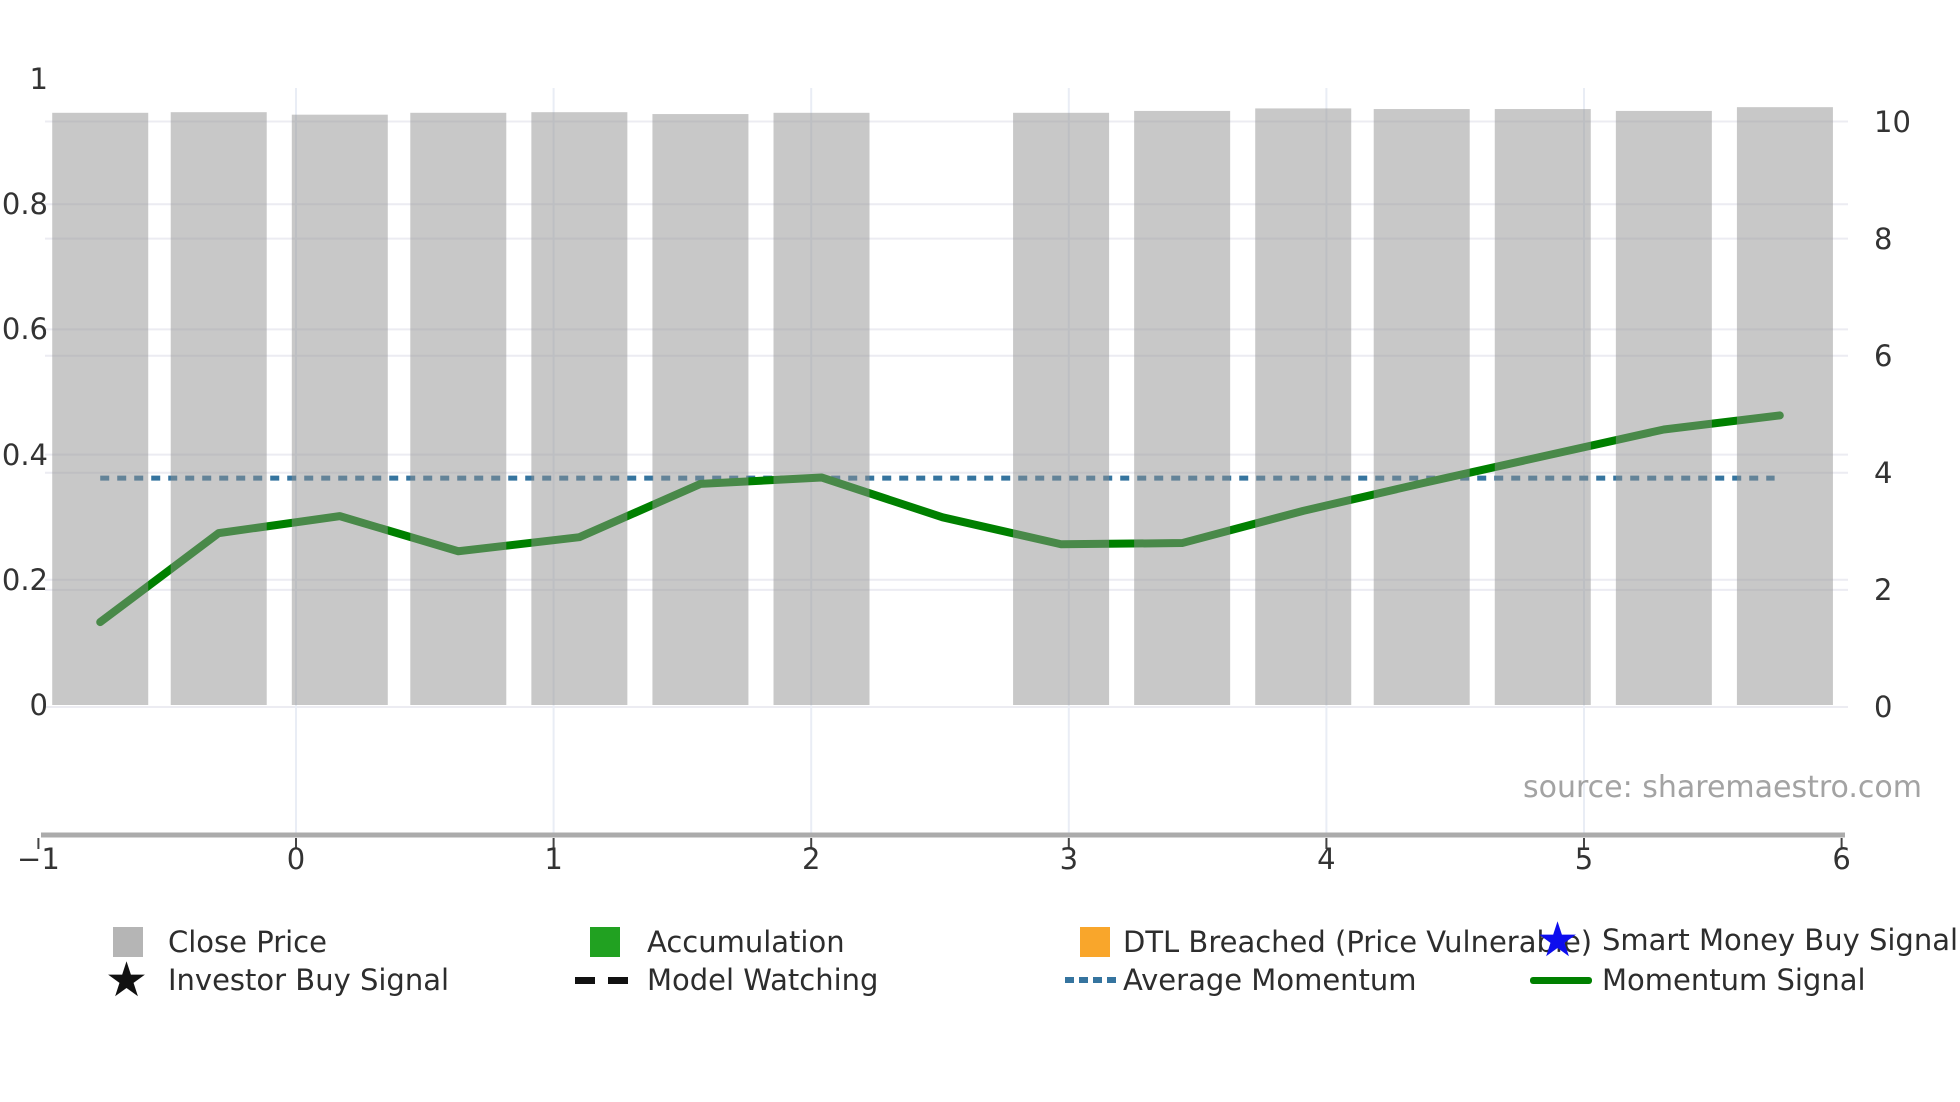 The image size is (1960, 1102). I want to click on left-y-axis-label: 0.4, so click(24, 454).